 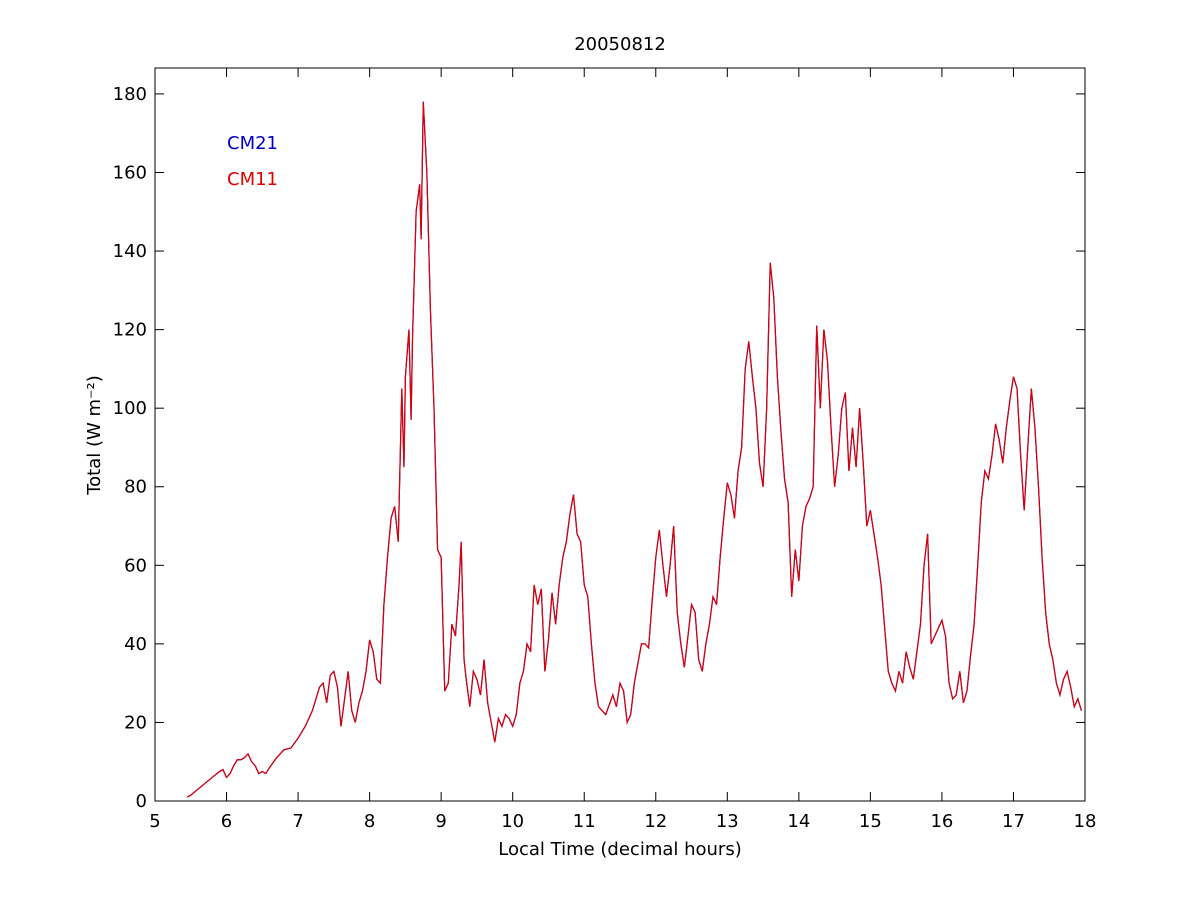 What do you see at coordinates (727, 821) in the screenshot?
I see `x-tick-label: 13` at bounding box center [727, 821].